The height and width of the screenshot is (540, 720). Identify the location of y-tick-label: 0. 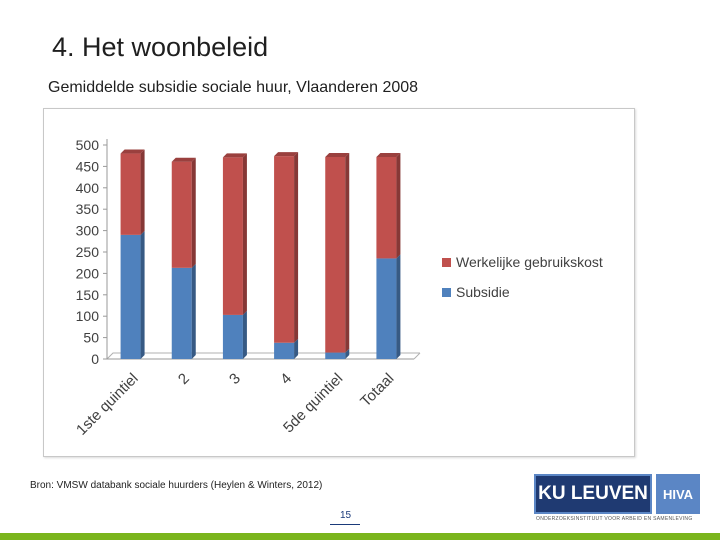
(95, 359).